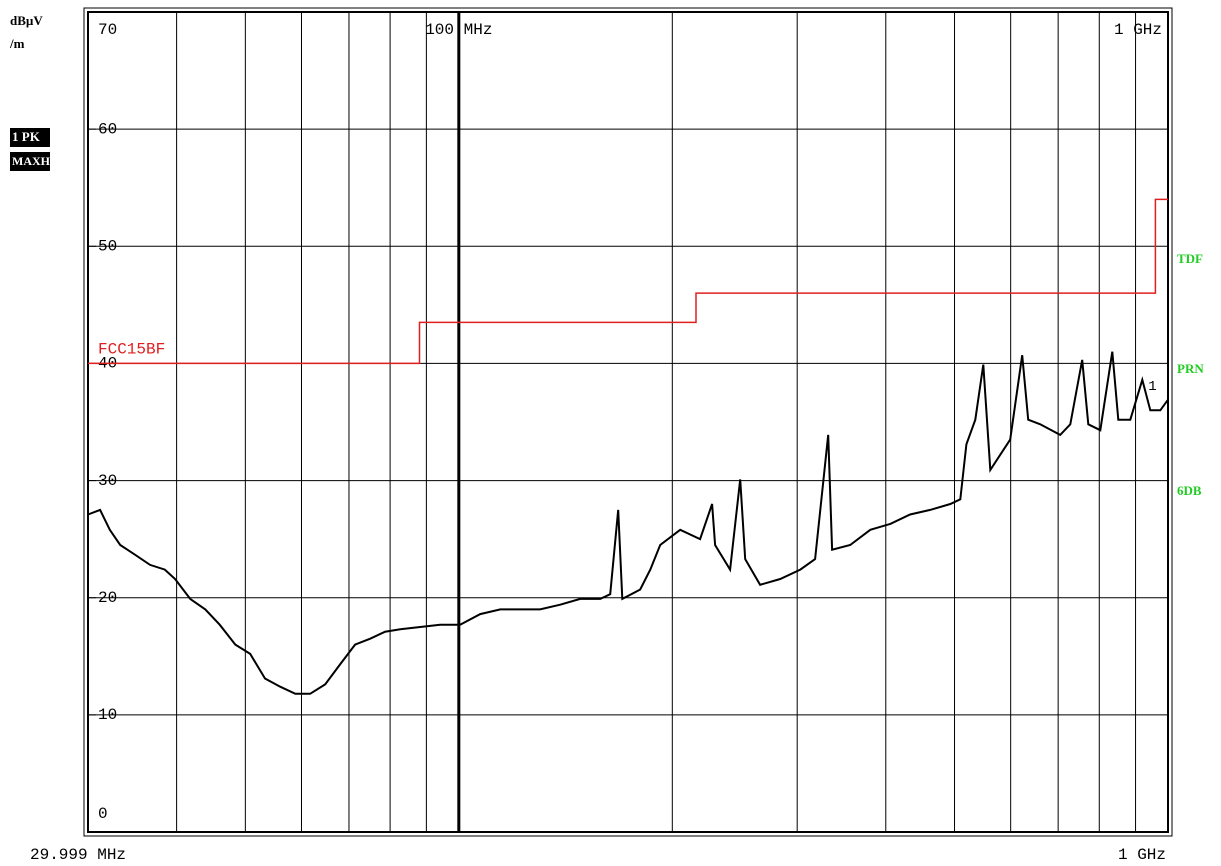  Describe the element at coordinates (103, 814) in the screenshot. I see `y-tick-label: 0` at that location.